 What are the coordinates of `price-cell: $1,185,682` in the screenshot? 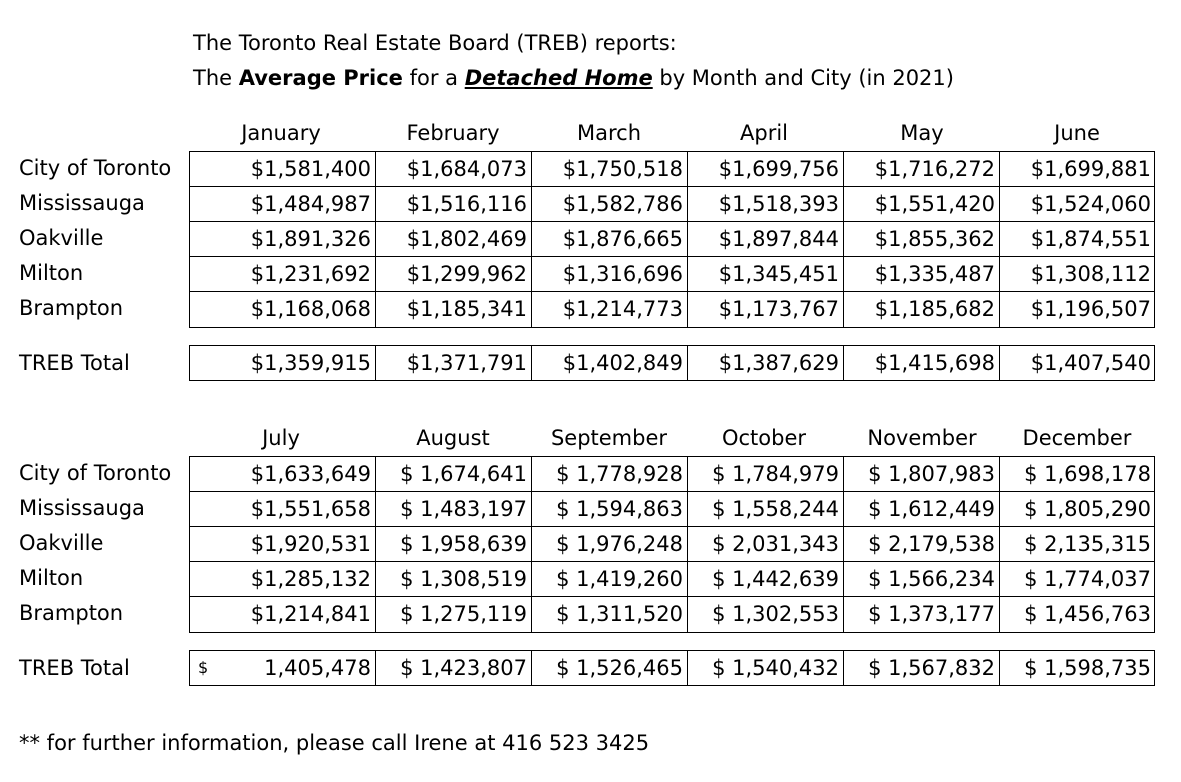 It's located at (922, 309).